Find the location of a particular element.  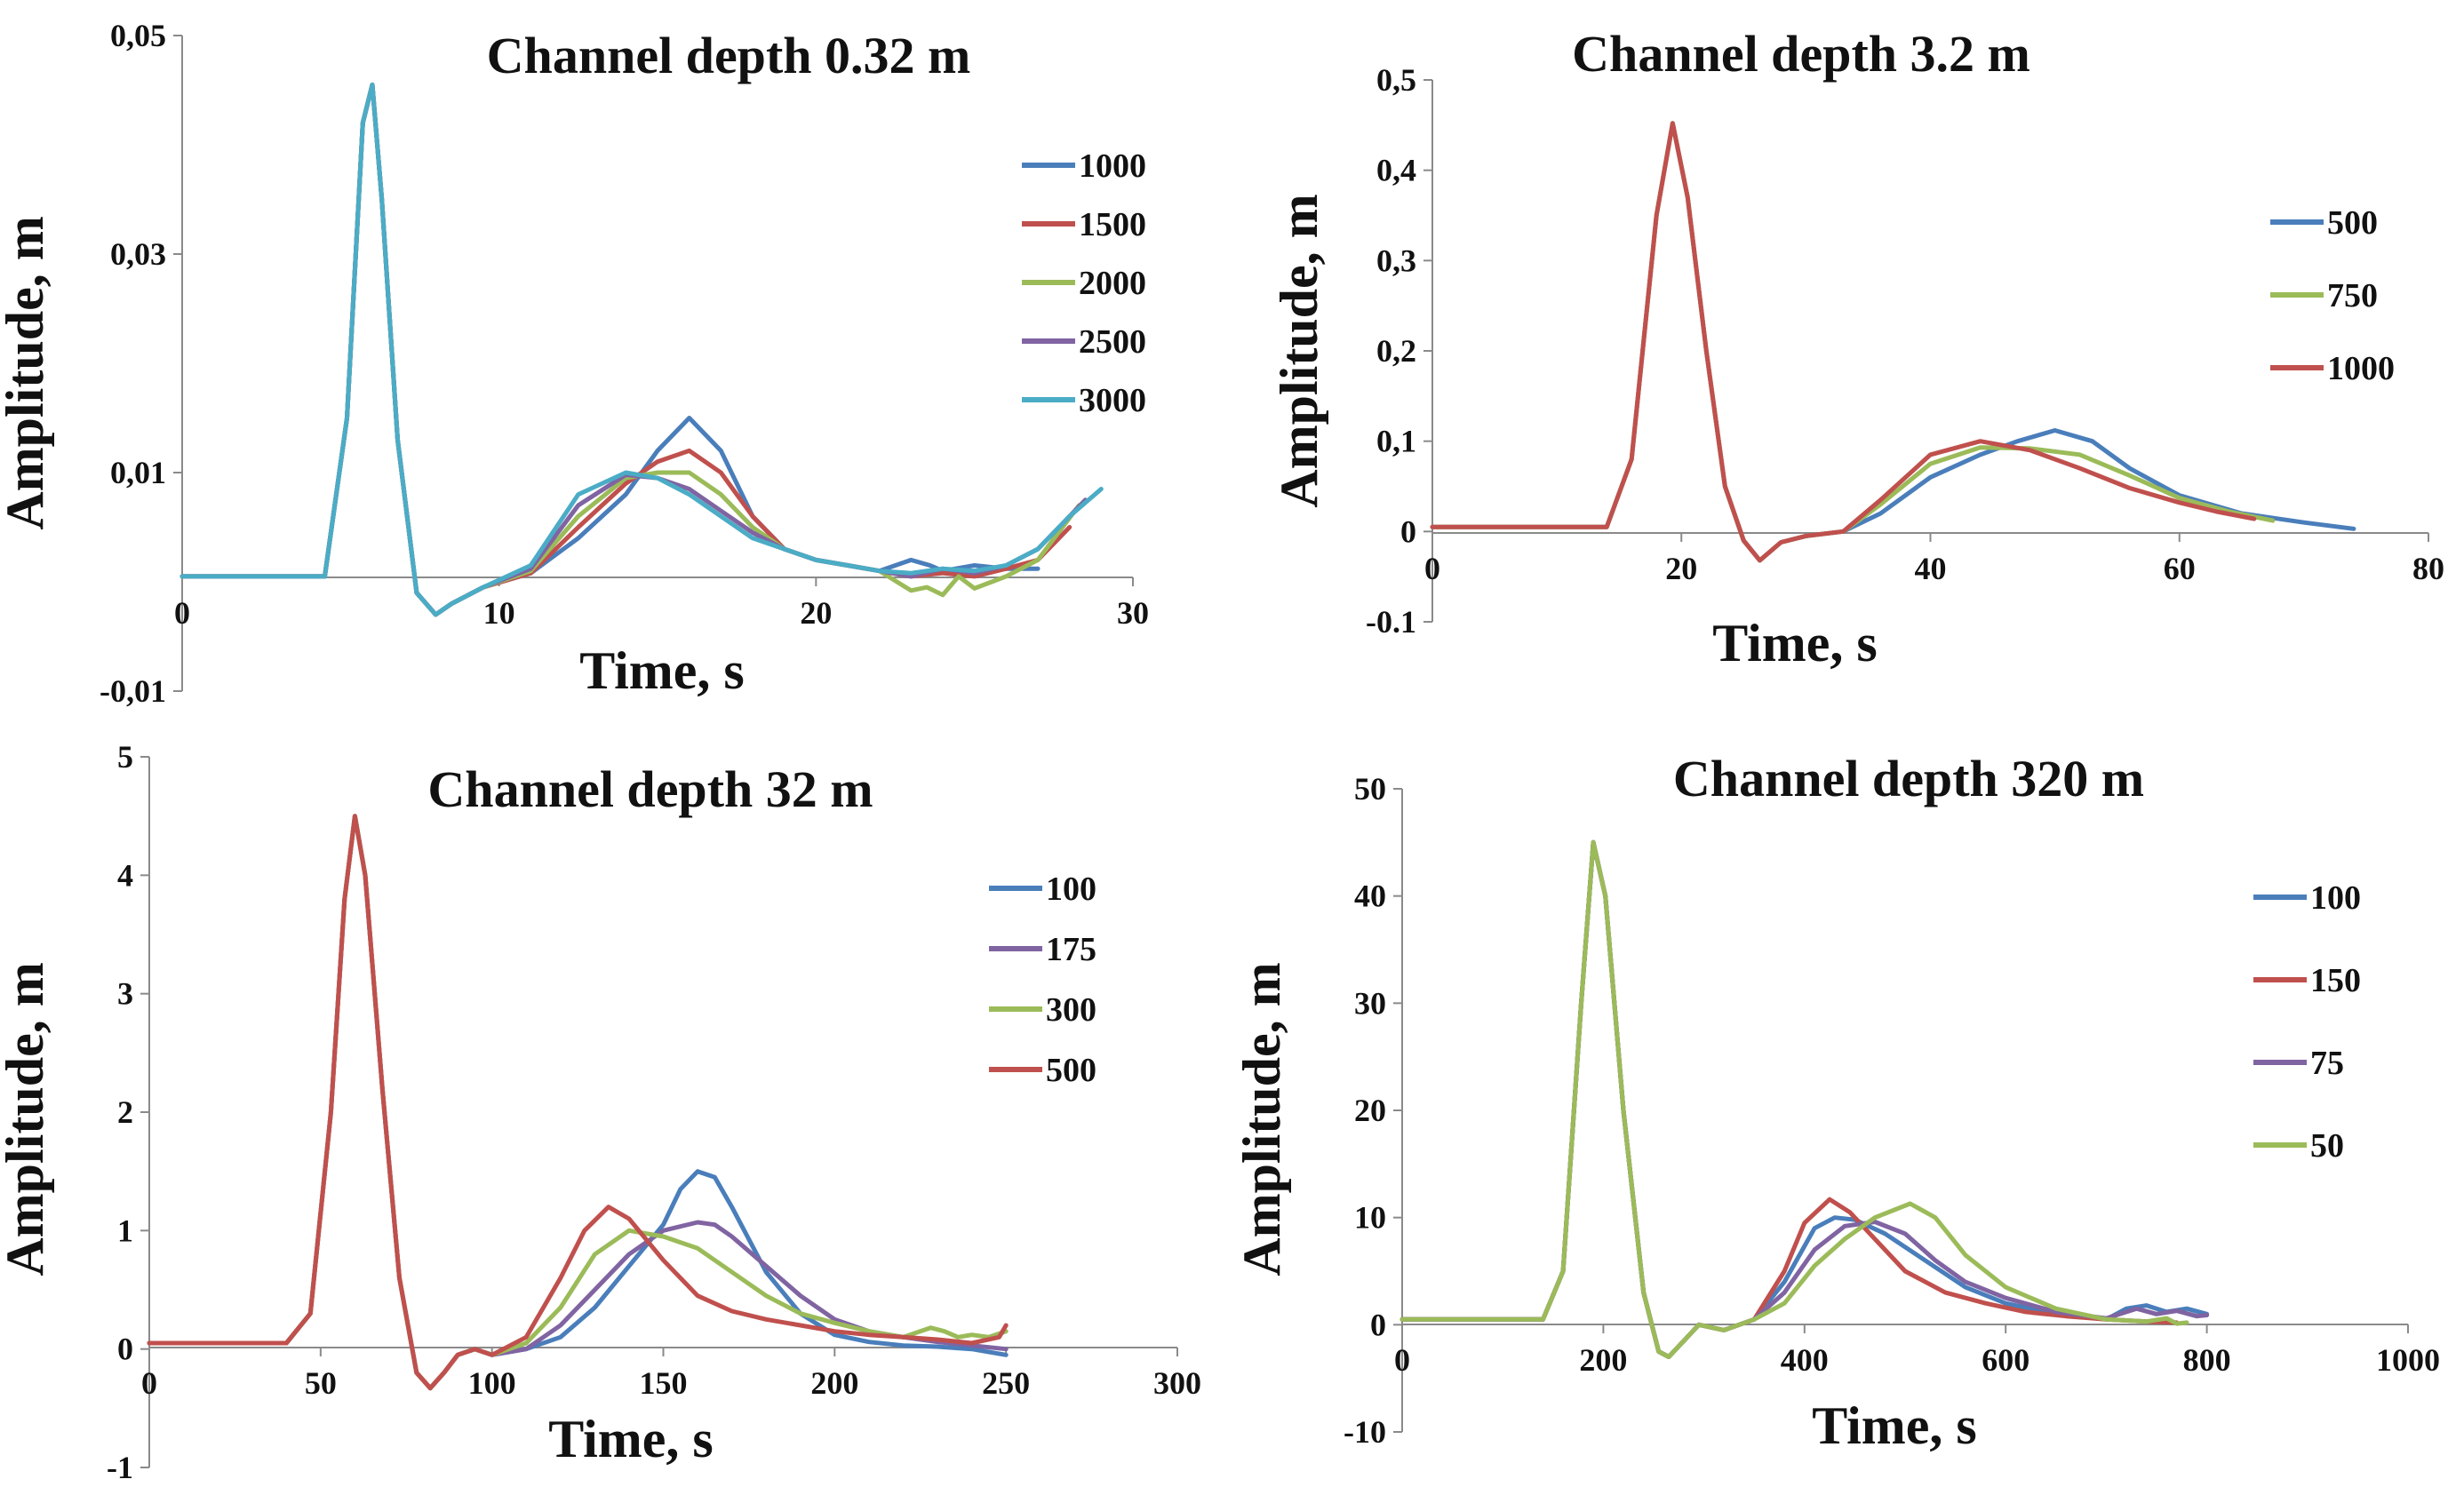

y-tick-label: 1 is located at coordinates (125, 1230).